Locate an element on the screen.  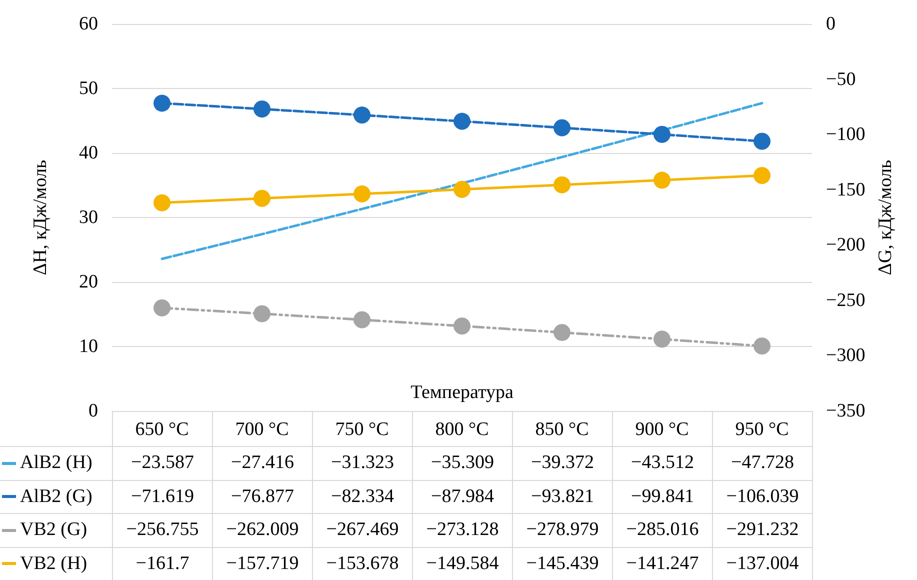
y-tick-label: 20 is located at coordinates (88, 282).